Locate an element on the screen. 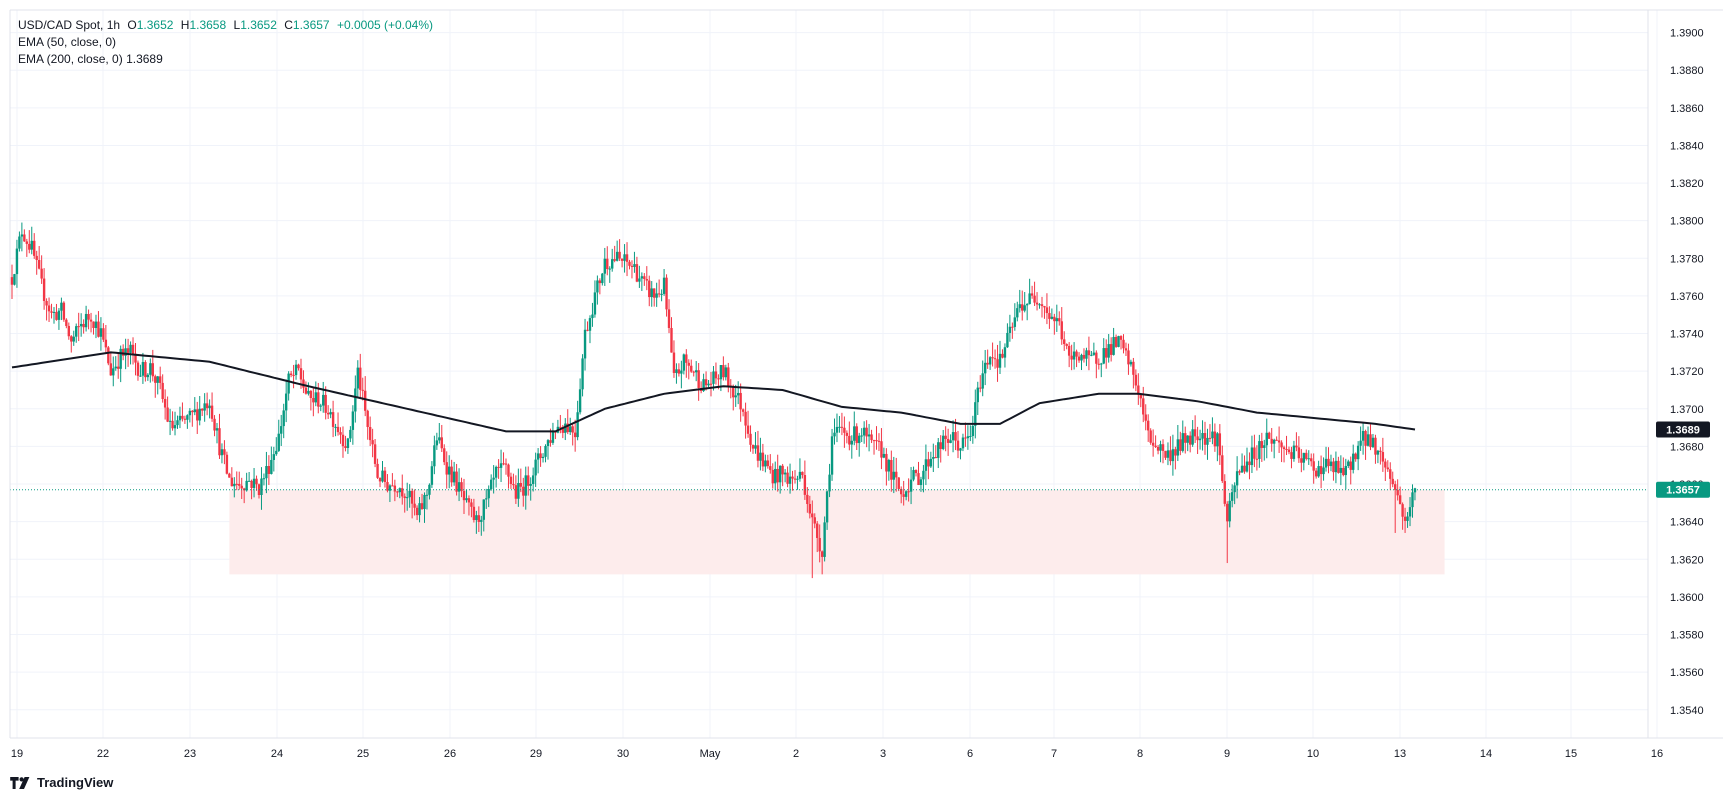 The height and width of the screenshot is (801, 1723). x-tick-label: 30 is located at coordinates (623, 754).